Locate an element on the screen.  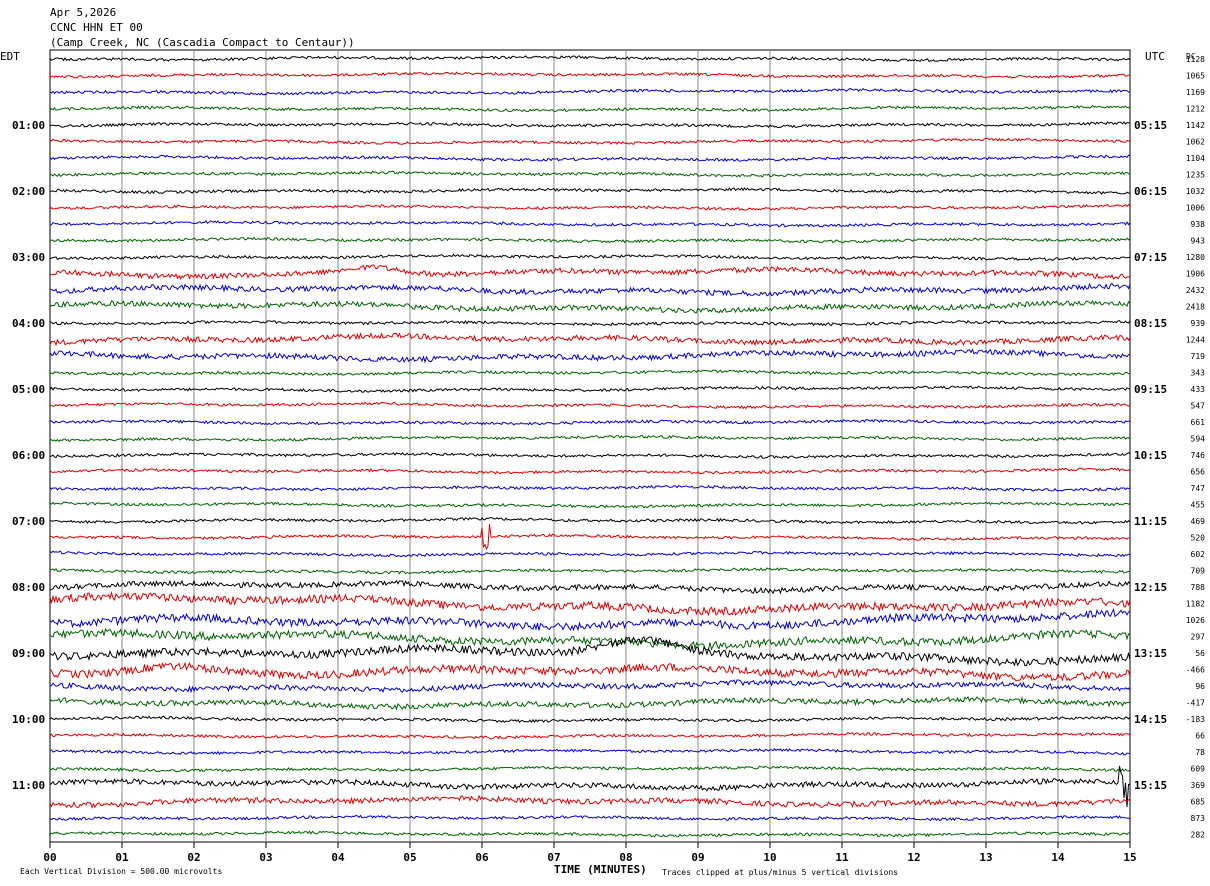
left-hour-label: 05:00 is located at coordinates (28, 389).